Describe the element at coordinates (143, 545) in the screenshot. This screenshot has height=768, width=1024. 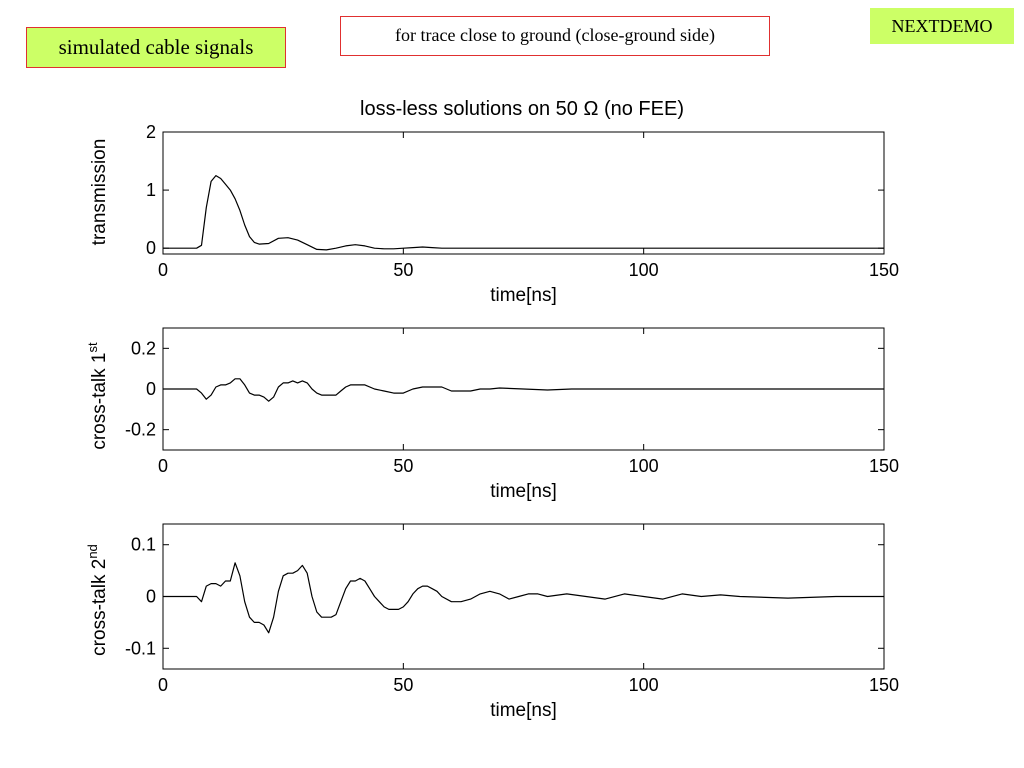
I see `y-tick-label: 0.1` at that location.